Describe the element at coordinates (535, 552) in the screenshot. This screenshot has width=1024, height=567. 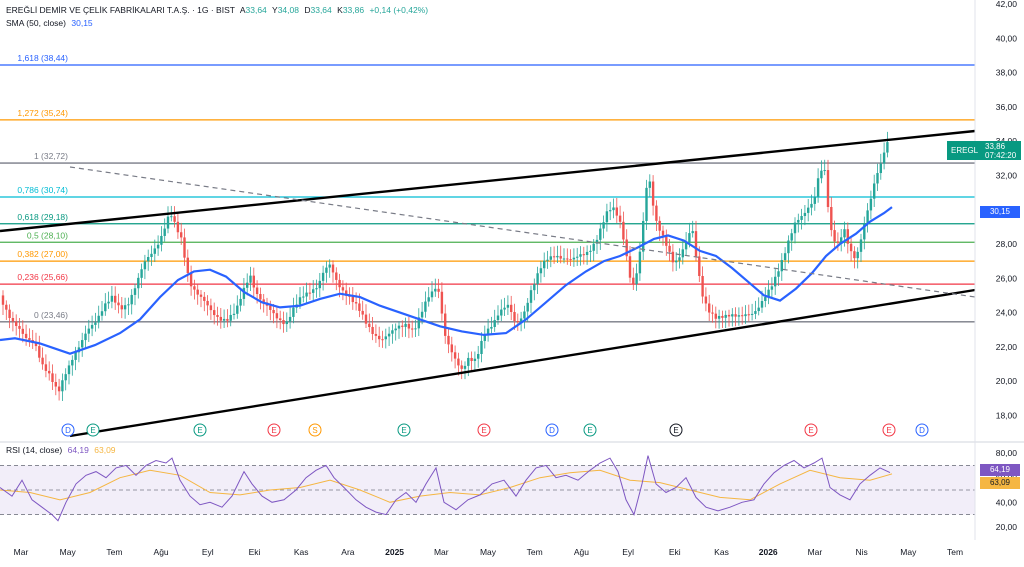
I see `time-tick-11: Tem` at that location.